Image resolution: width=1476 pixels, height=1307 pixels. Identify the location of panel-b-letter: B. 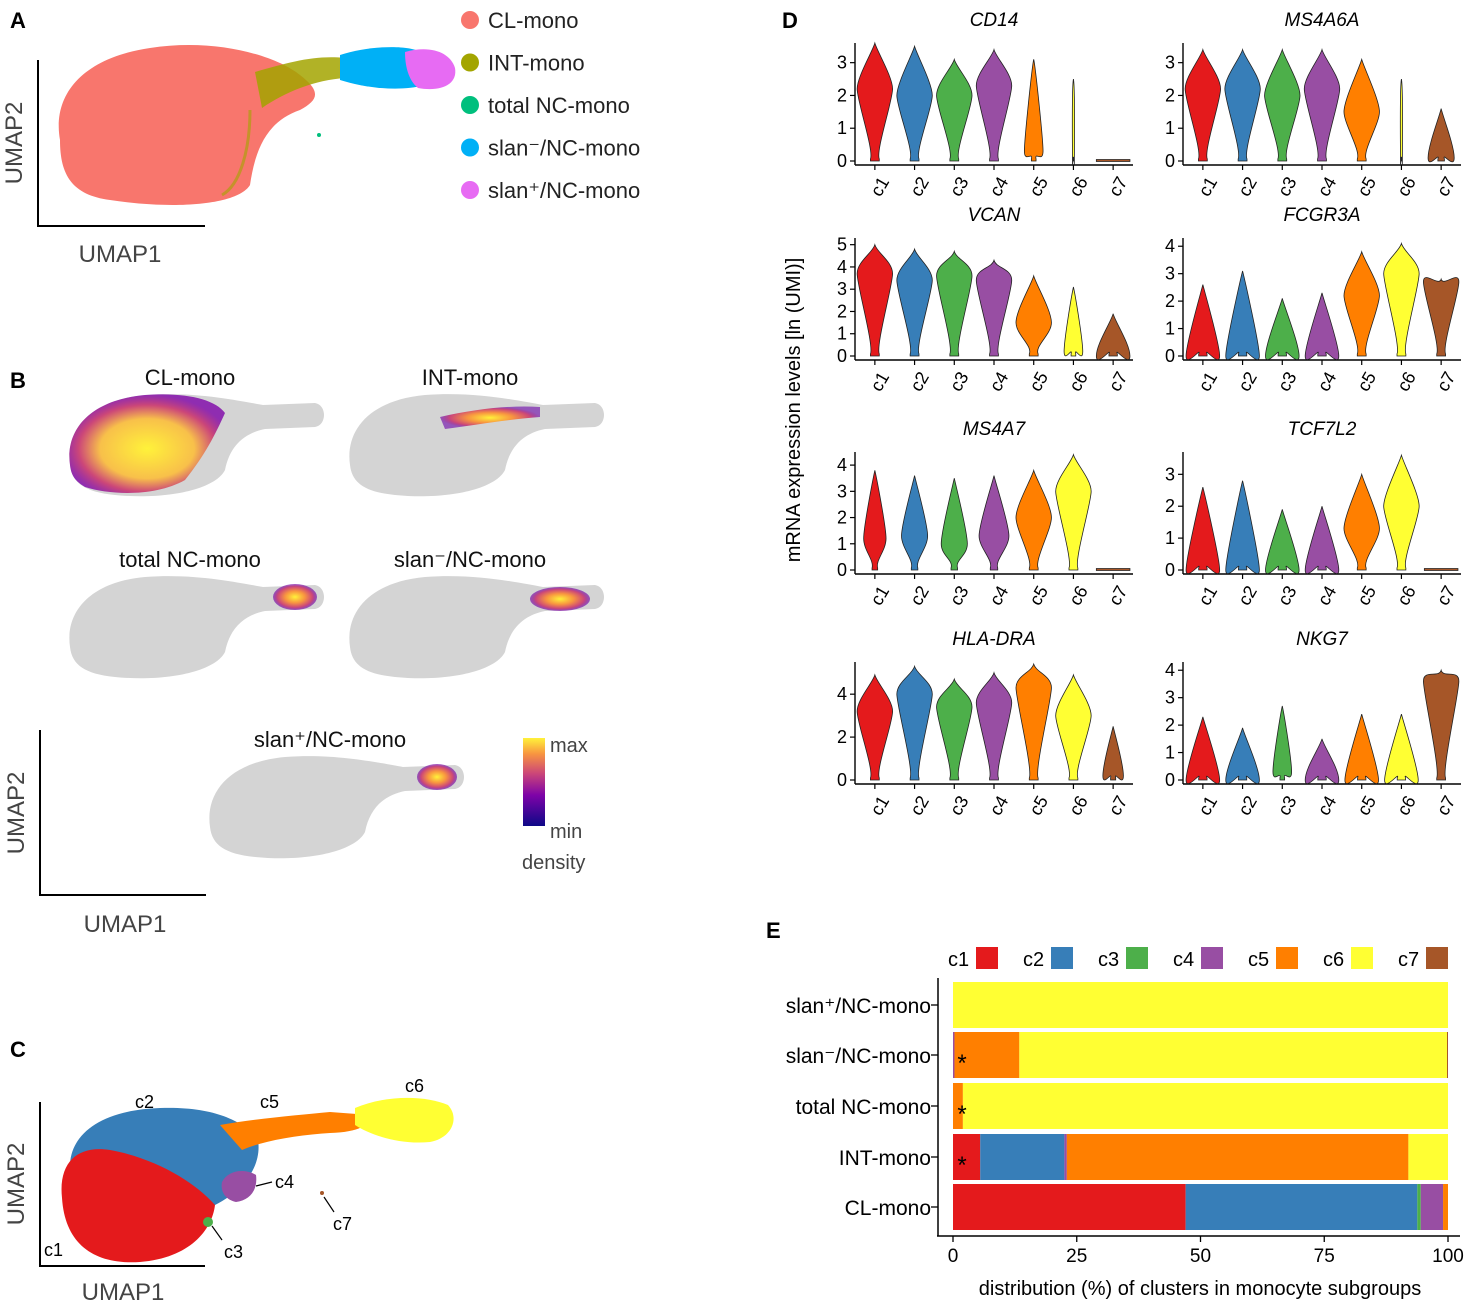
(18, 380).